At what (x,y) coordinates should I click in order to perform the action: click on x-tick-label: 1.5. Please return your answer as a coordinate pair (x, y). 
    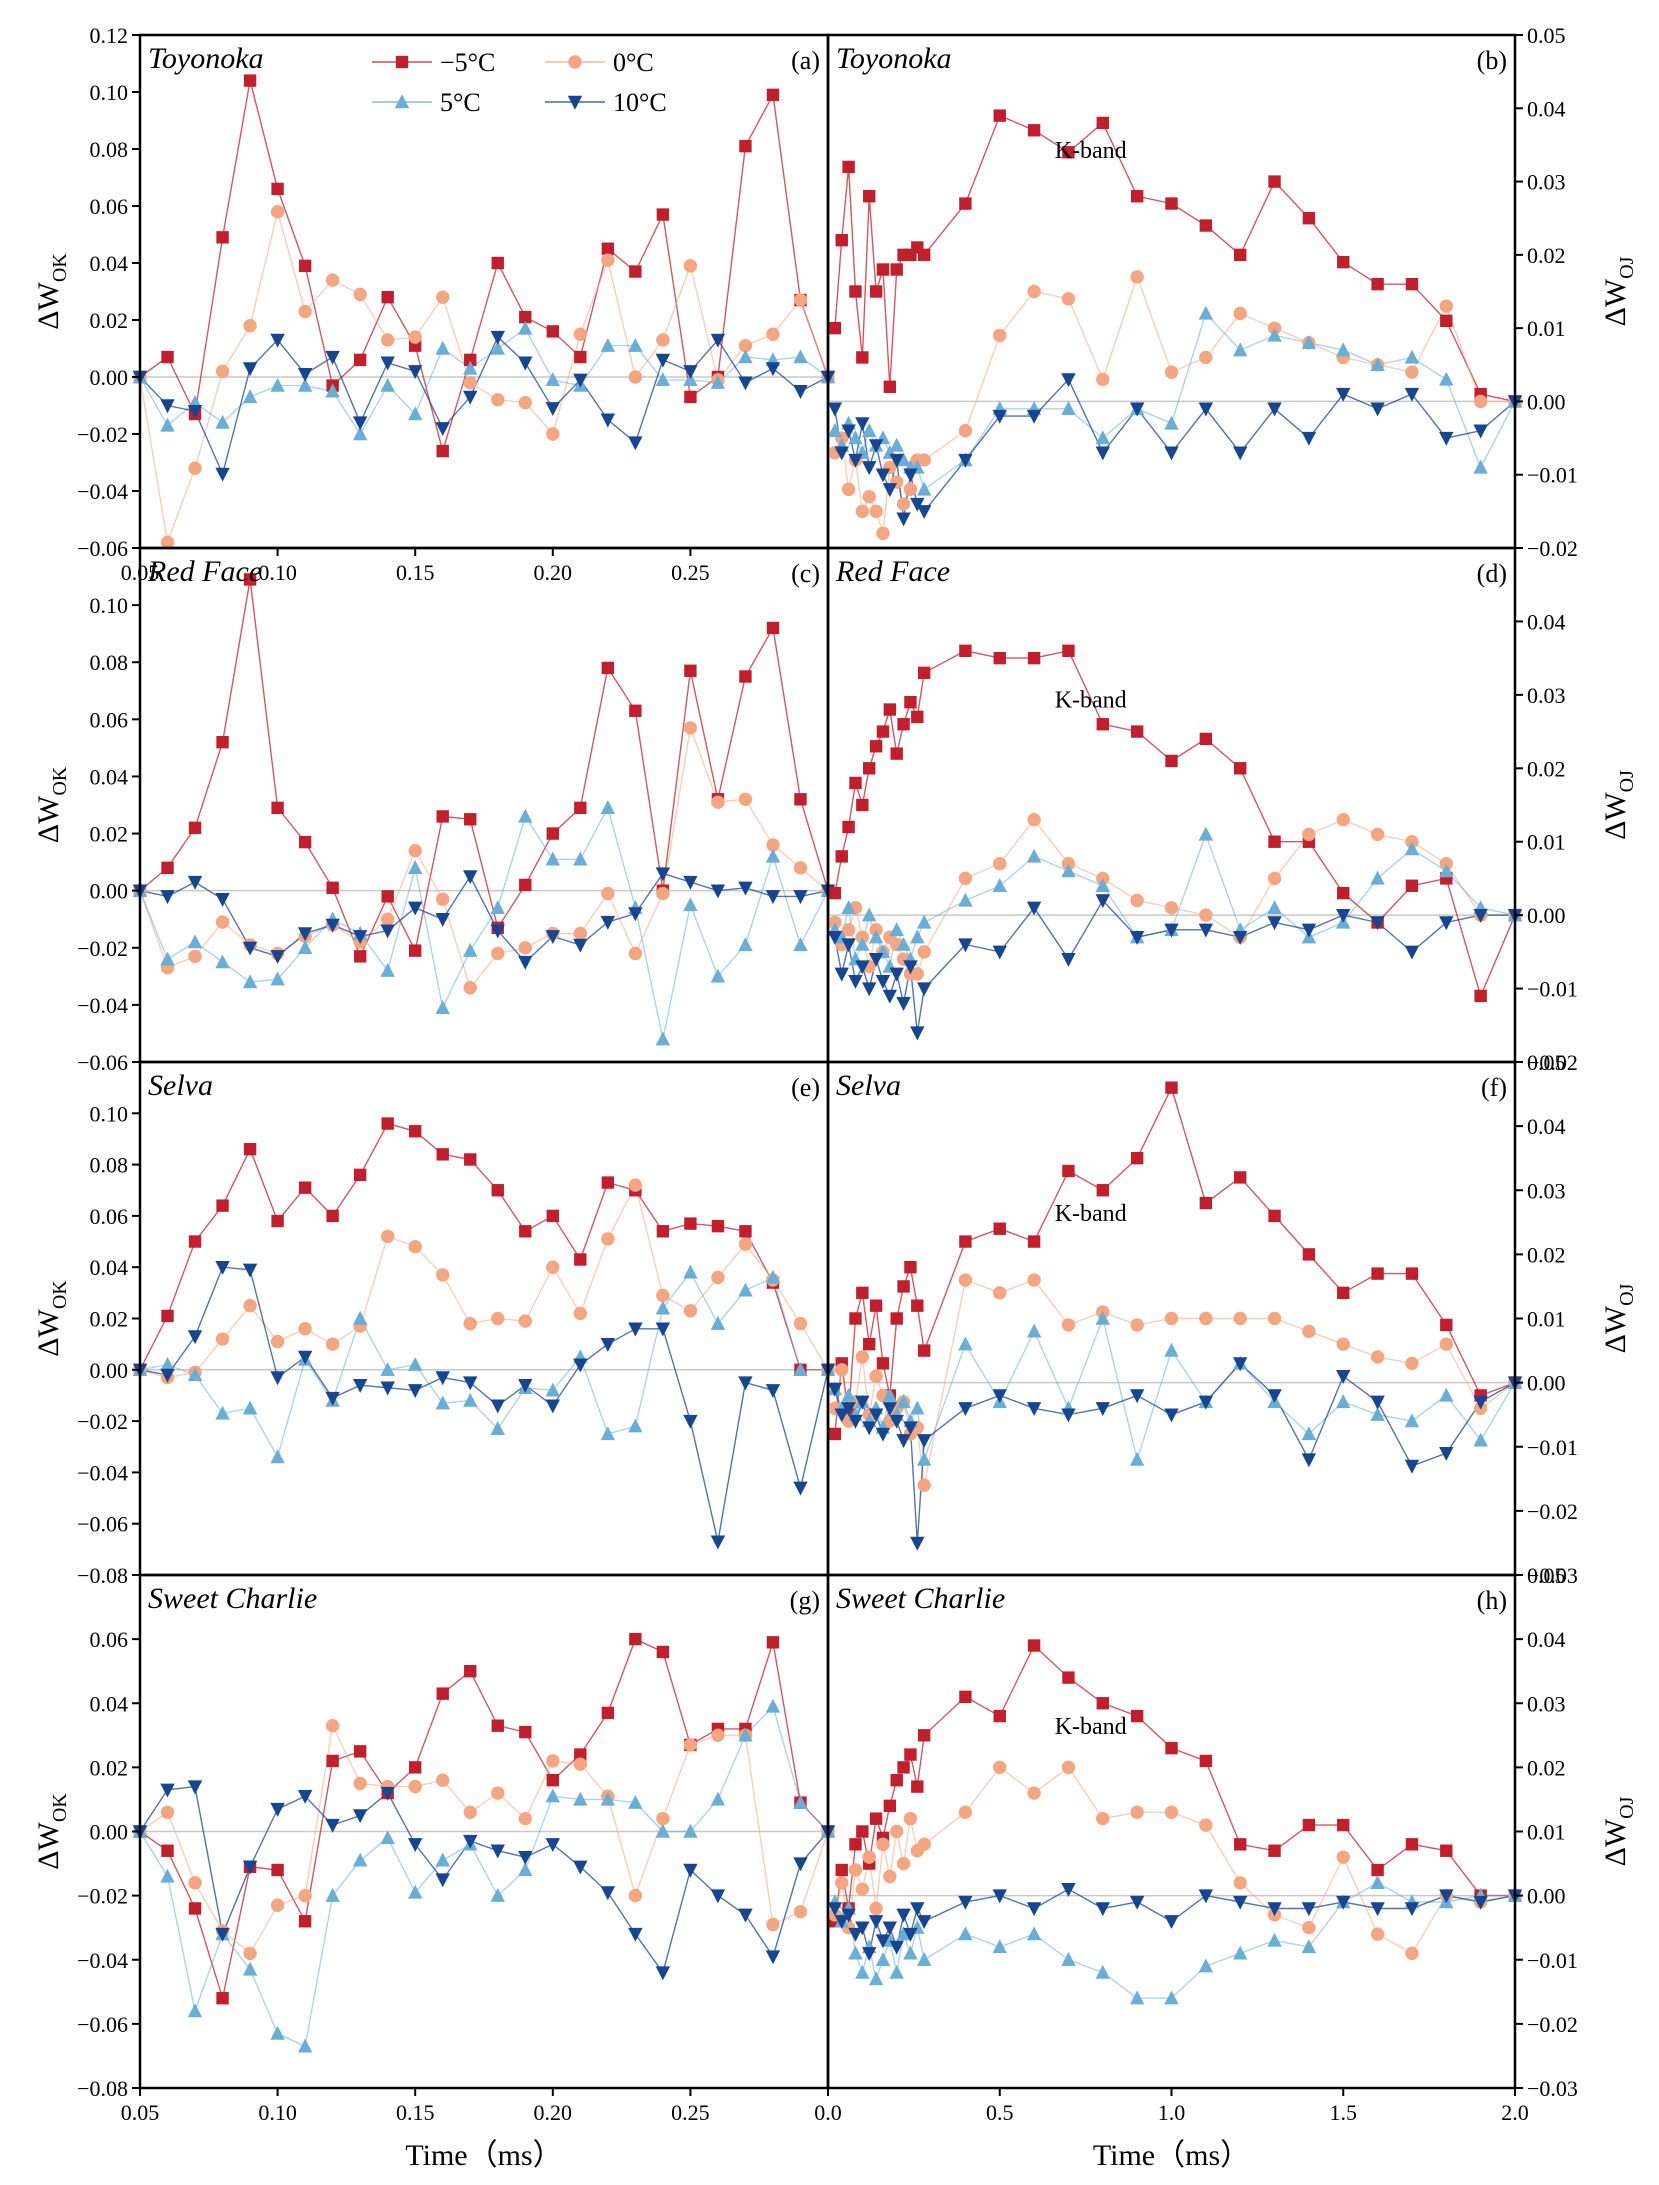
    Looking at the image, I should click on (1344, 2112).